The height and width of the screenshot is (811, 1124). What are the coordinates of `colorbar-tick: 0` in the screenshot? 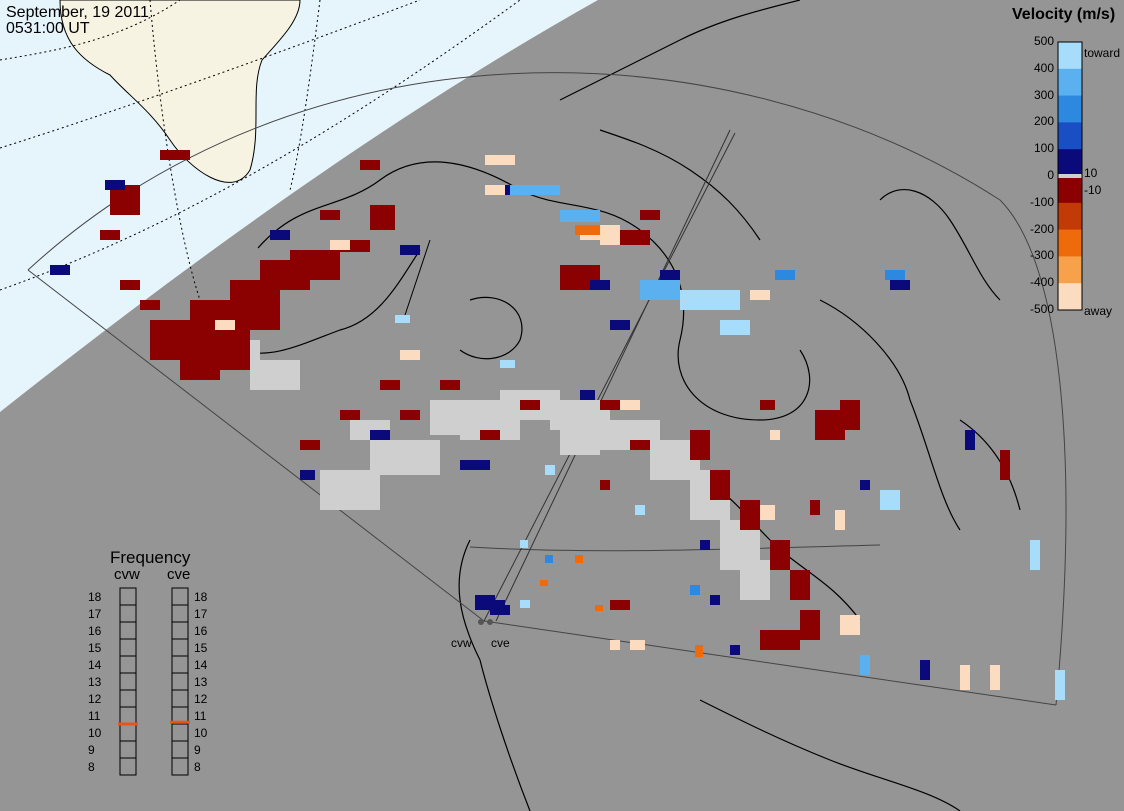 It's located at (1050, 175).